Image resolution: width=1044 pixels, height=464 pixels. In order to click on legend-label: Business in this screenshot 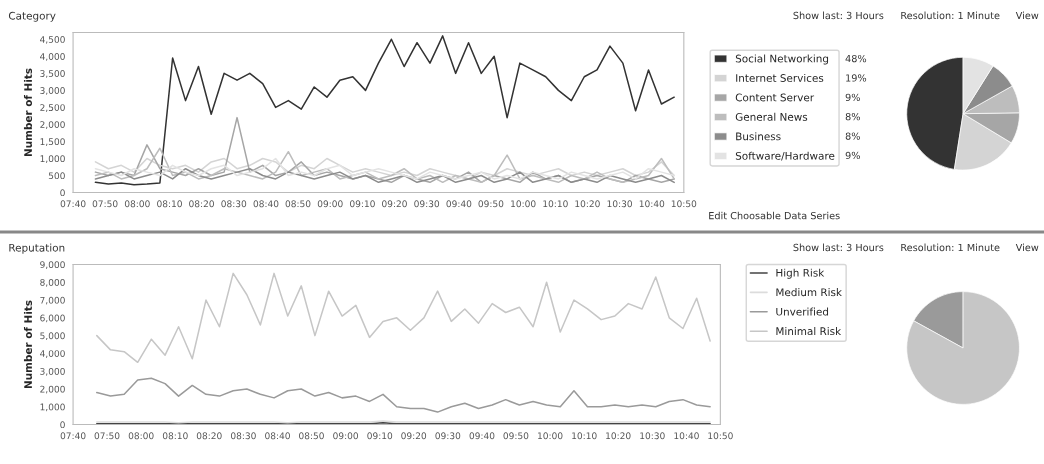, I will do `click(758, 136)`.